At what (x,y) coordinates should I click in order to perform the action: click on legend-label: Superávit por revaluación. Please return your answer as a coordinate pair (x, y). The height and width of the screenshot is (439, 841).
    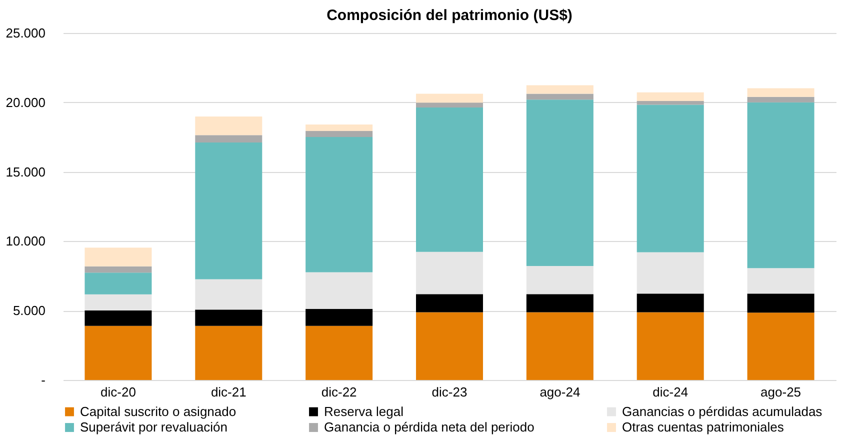
    Looking at the image, I should click on (154, 427).